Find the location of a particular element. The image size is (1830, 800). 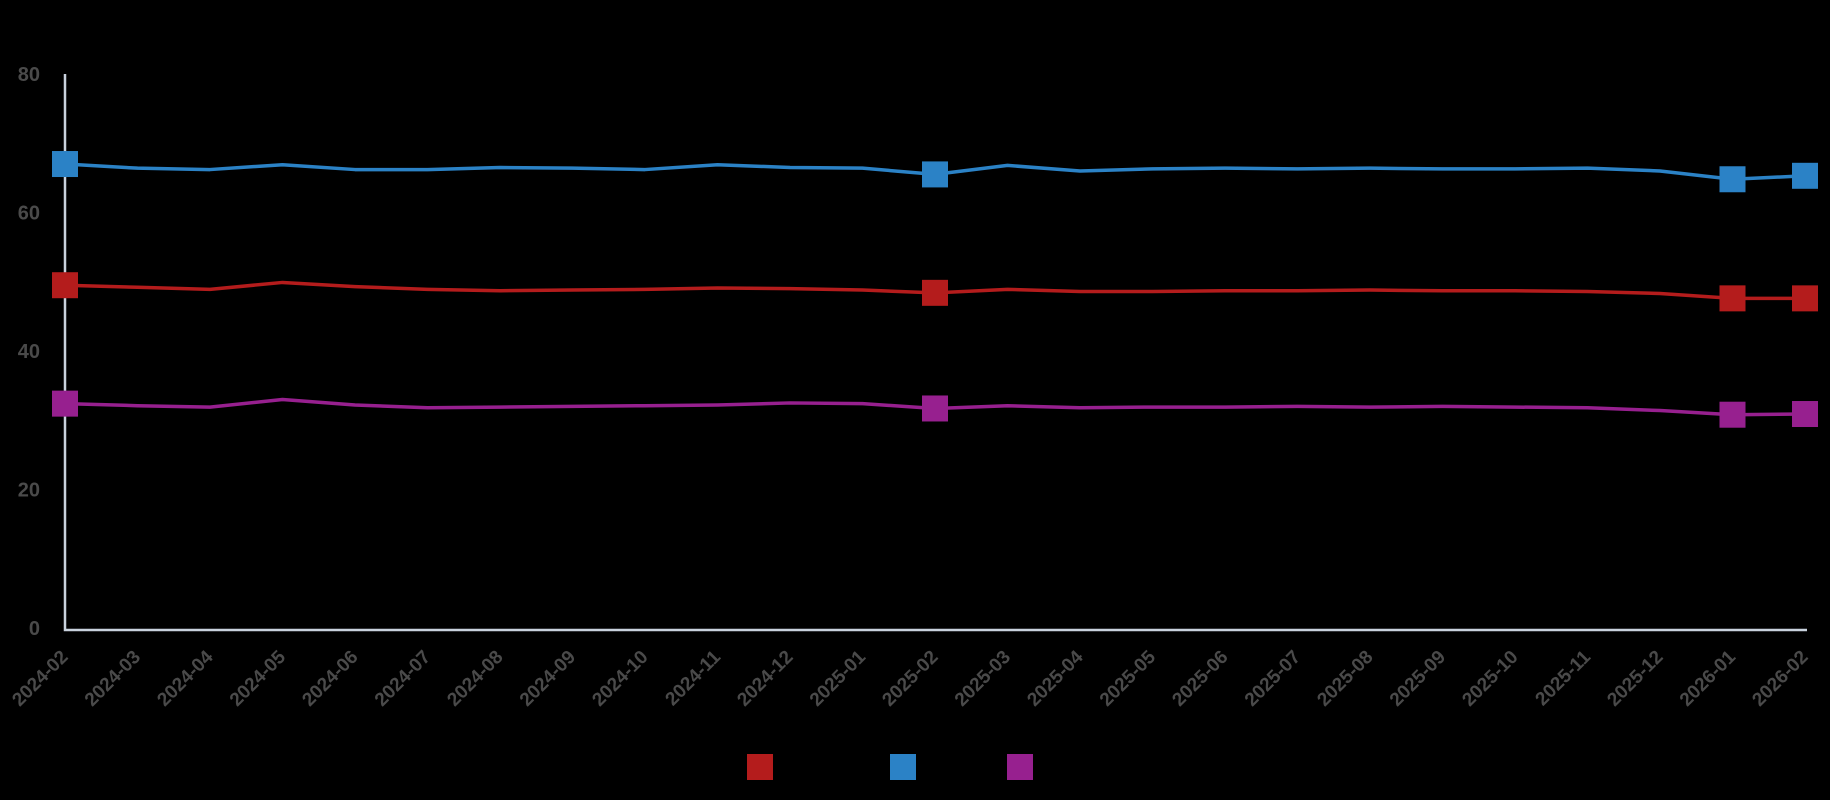

x-axis-tick-label: 2025-07 is located at coordinates (1273, 679).